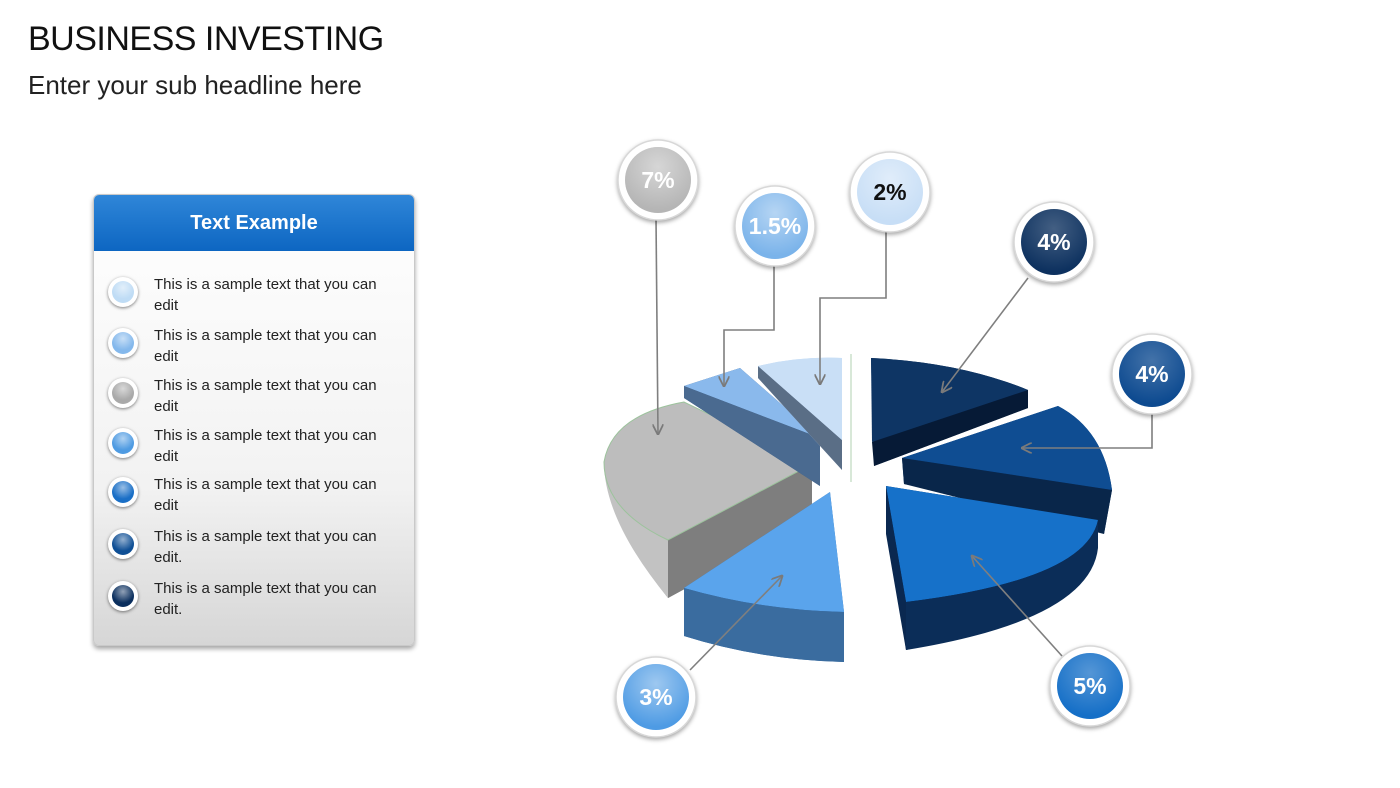 This screenshot has height=788, width=1400. What do you see at coordinates (254, 223) in the screenshot?
I see `legend-heading: Text Example` at bounding box center [254, 223].